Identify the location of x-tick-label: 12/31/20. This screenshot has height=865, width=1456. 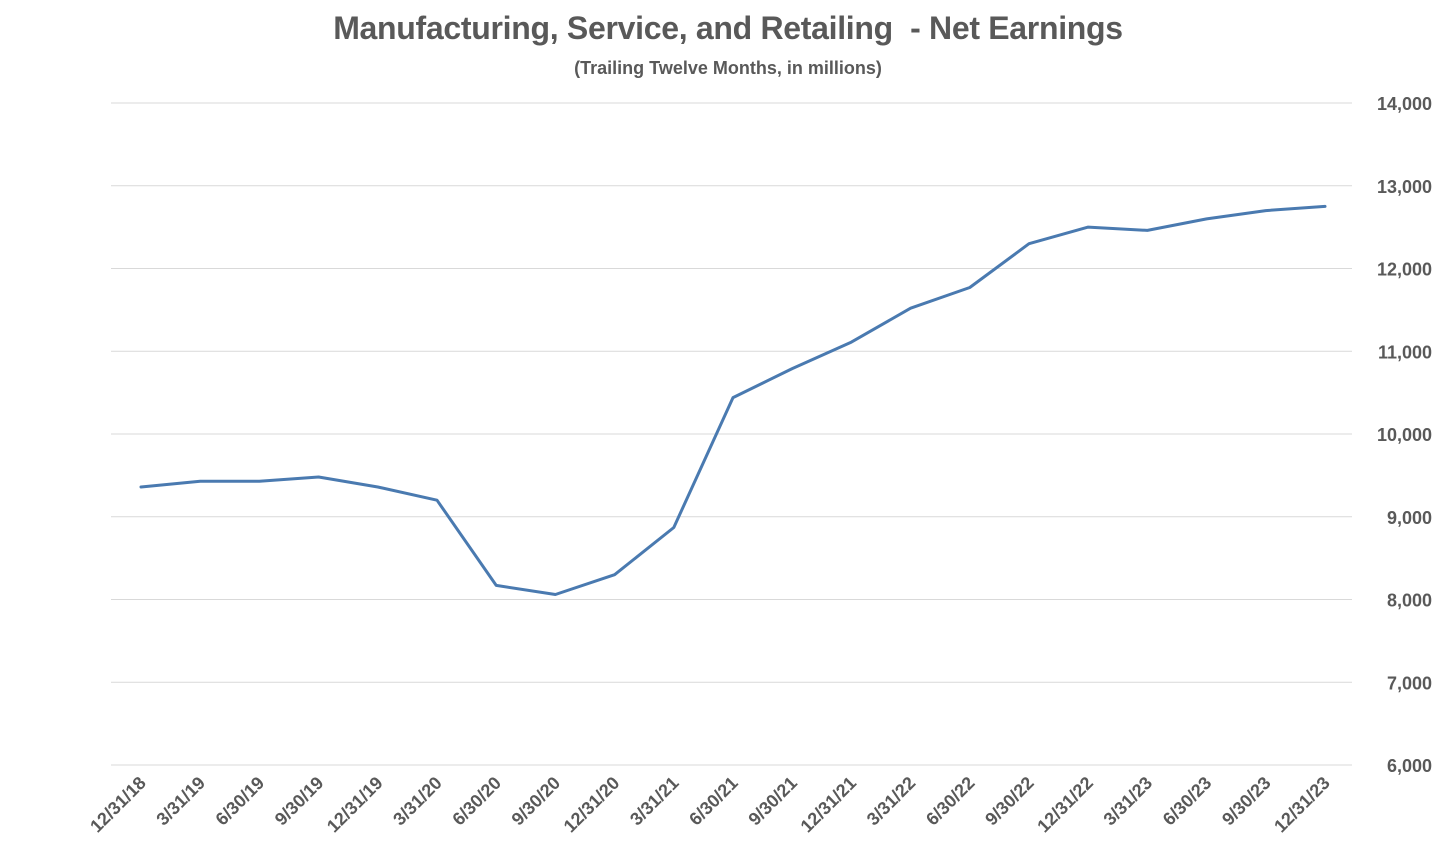
(592, 805).